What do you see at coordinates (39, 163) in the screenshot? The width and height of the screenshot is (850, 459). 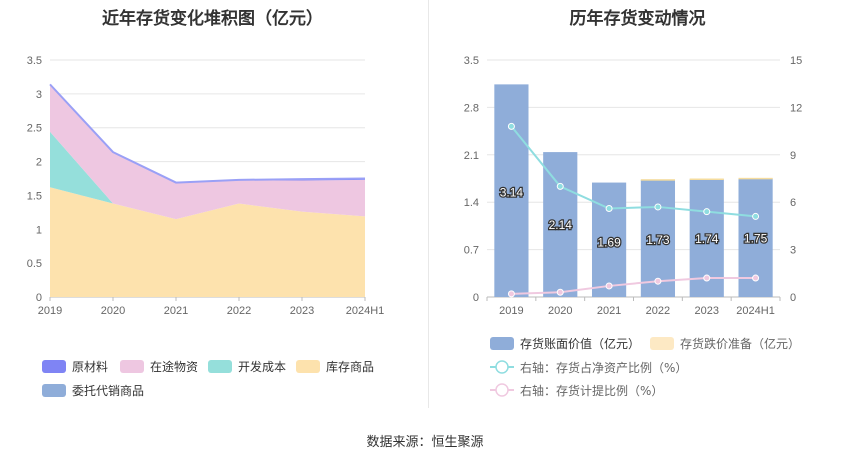 I see `left-y-tick-label: 2` at bounding box center [39, 163].